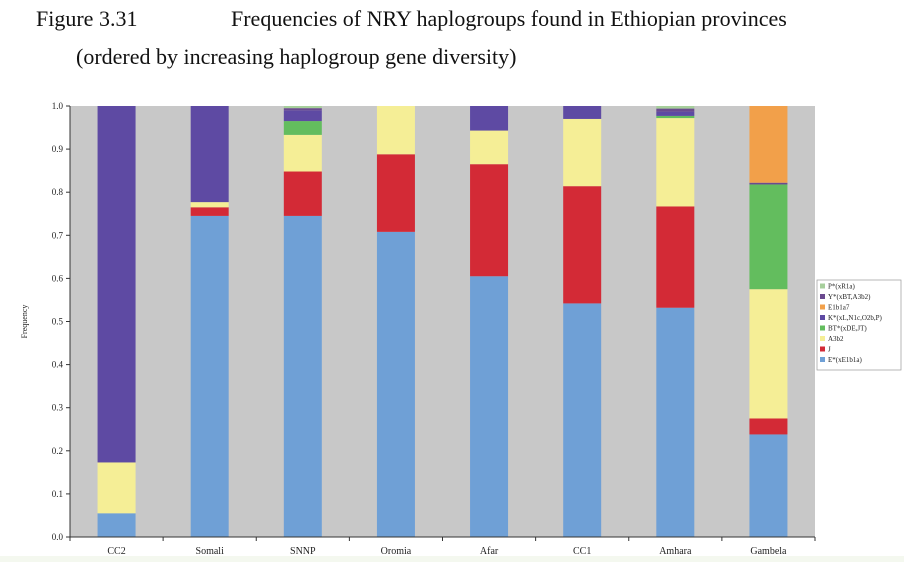 The height and width of the screenshot is (562, 904). I want to click on x-tick-label: Afar, so click(489, 551).